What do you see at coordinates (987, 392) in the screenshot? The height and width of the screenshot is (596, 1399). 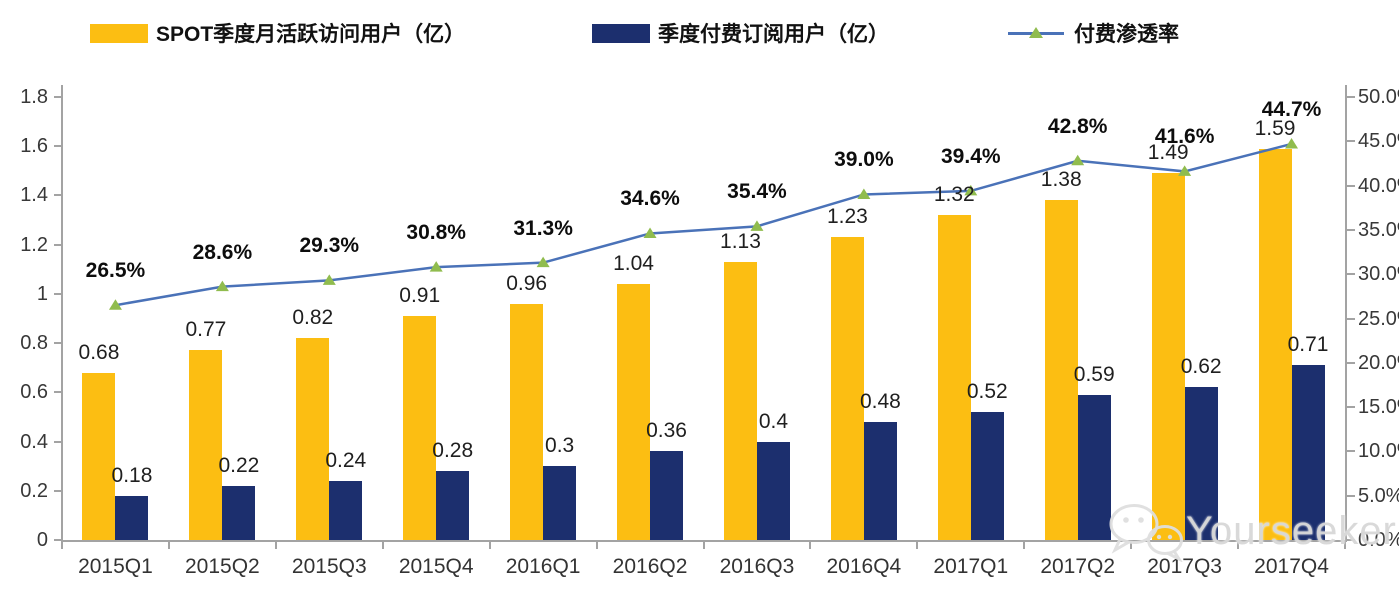 I see `subscribers-value-label: 0.52` at bounding box center [987, 392].